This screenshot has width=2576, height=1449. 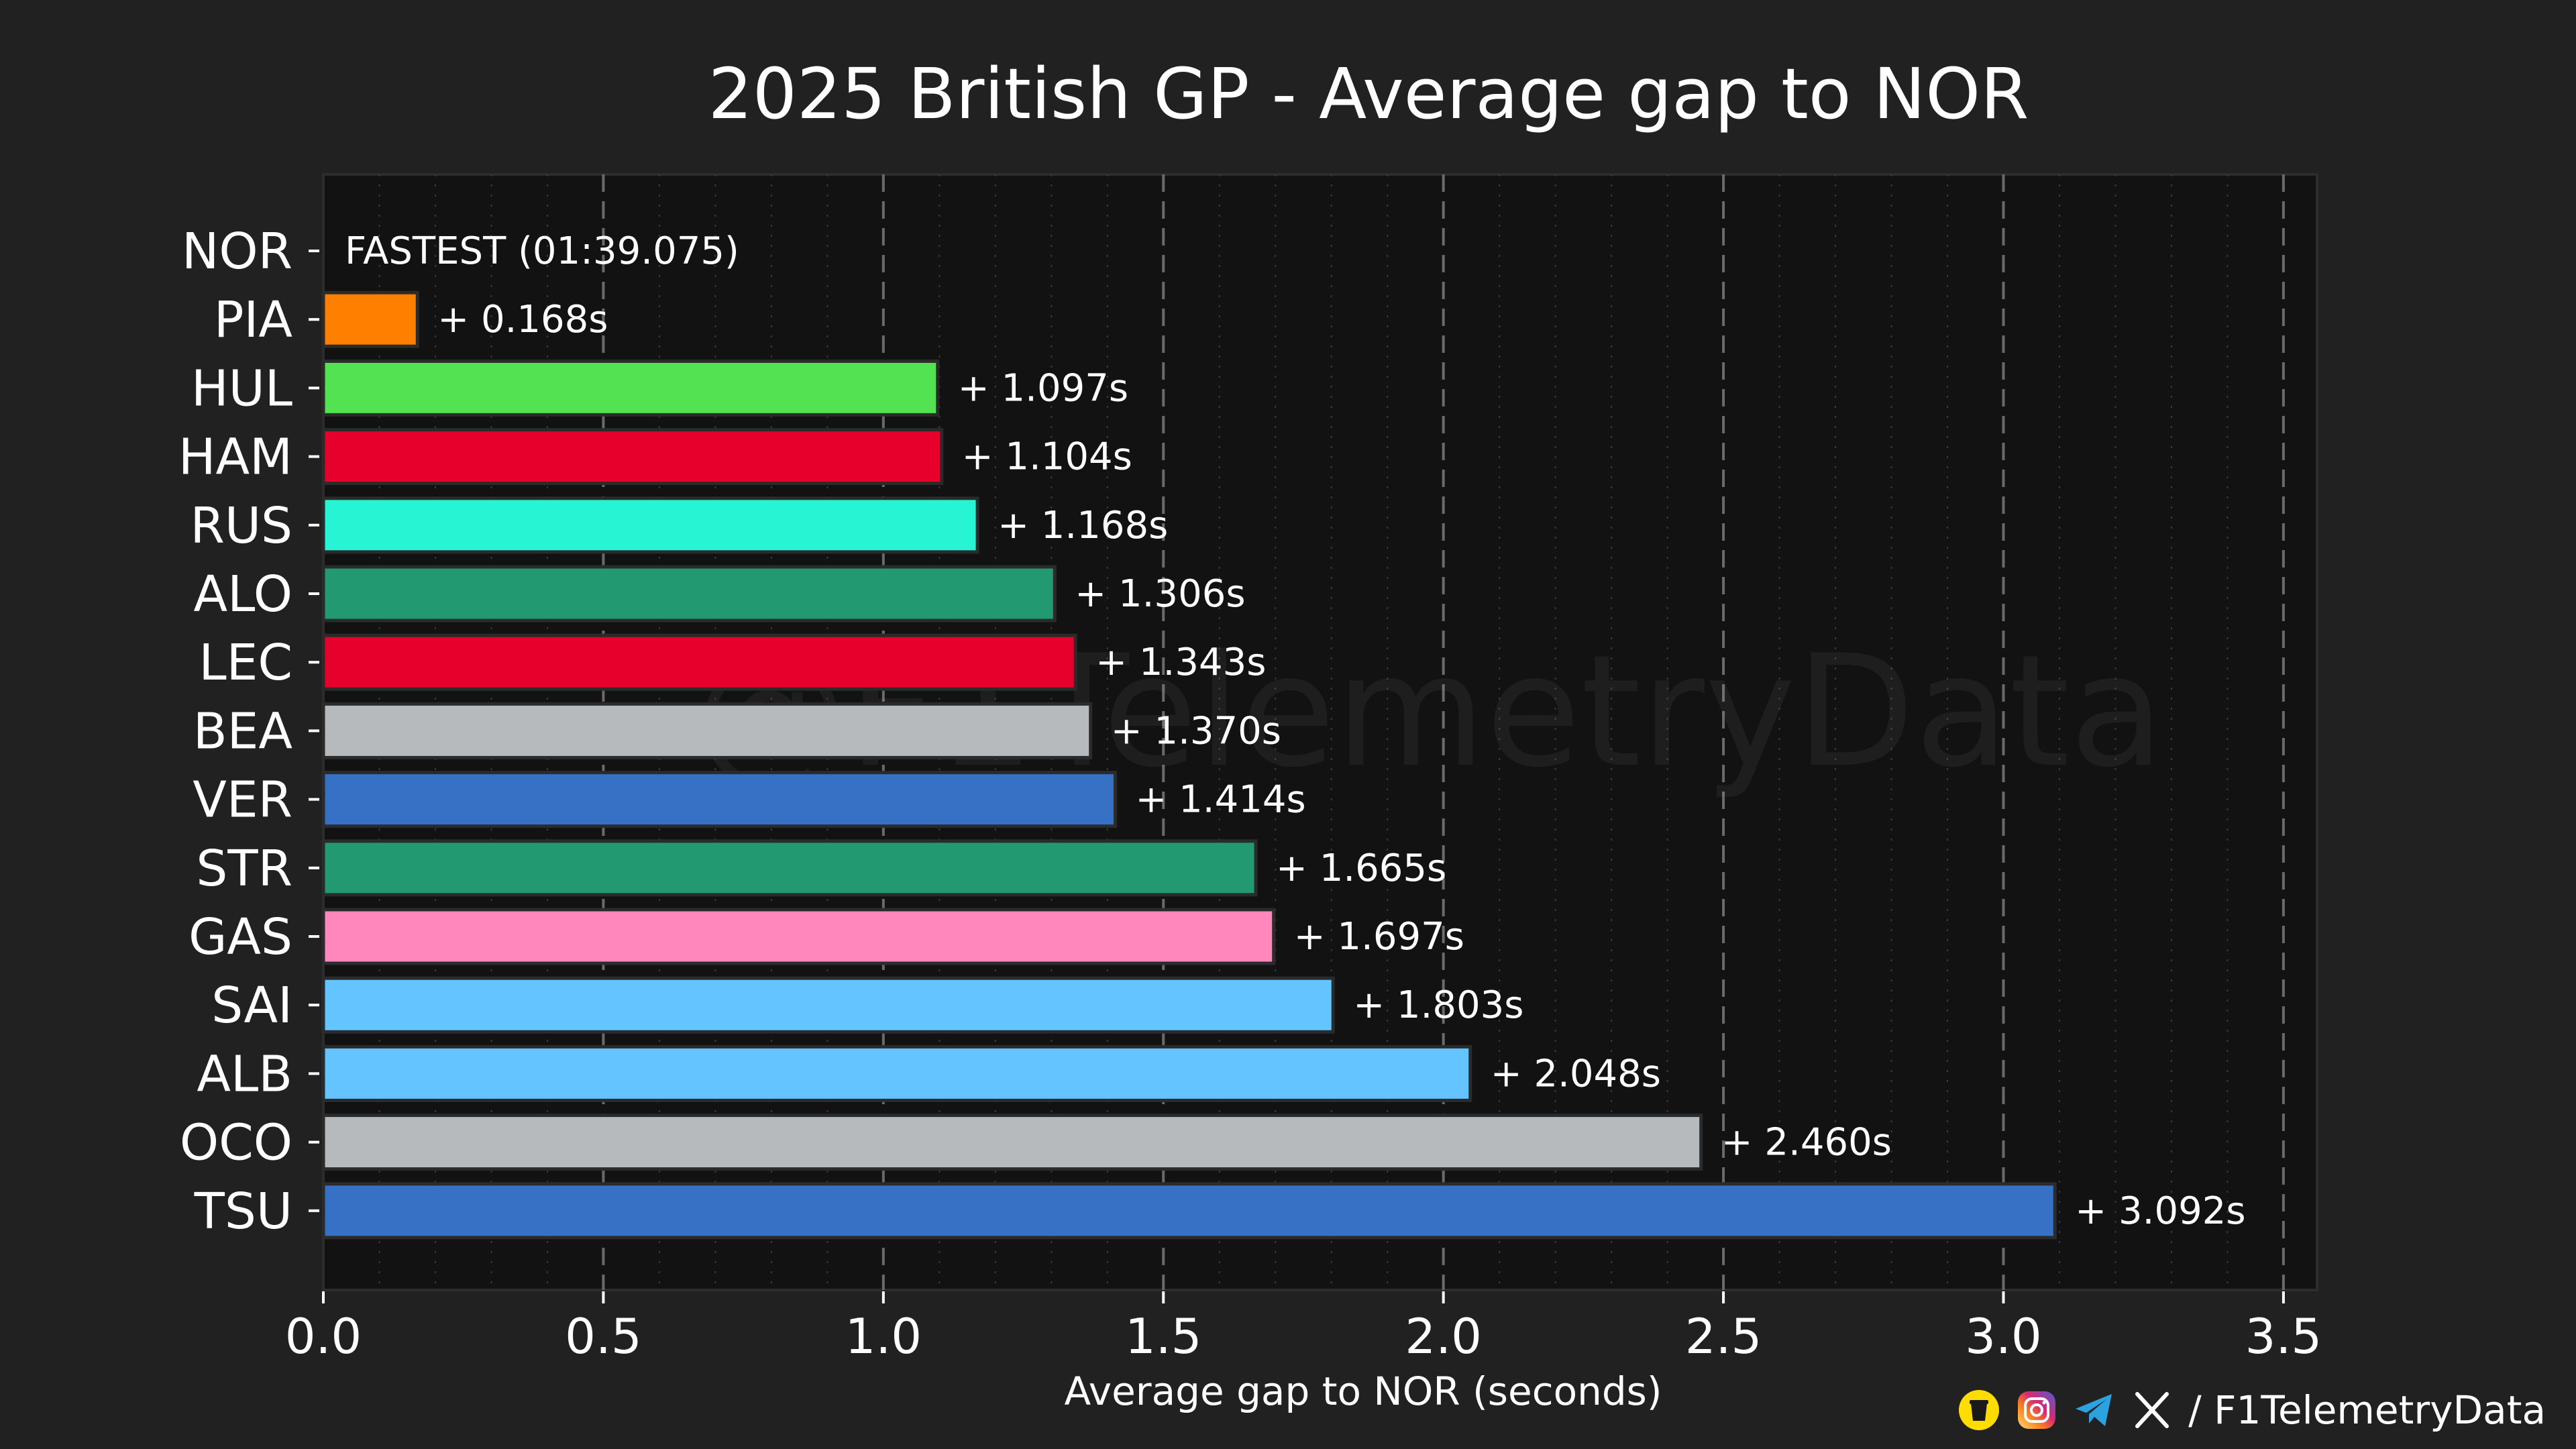 I want to click on y-tick-label-lec: LEC, so click(x=245, y=663).